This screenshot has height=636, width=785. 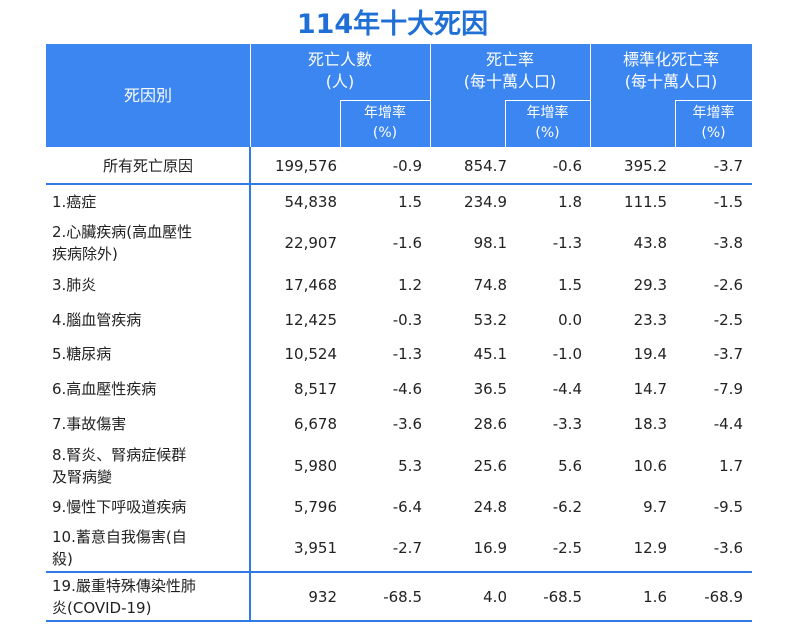 I want to click on row-value: 6,678, so click(x=315, y=423).